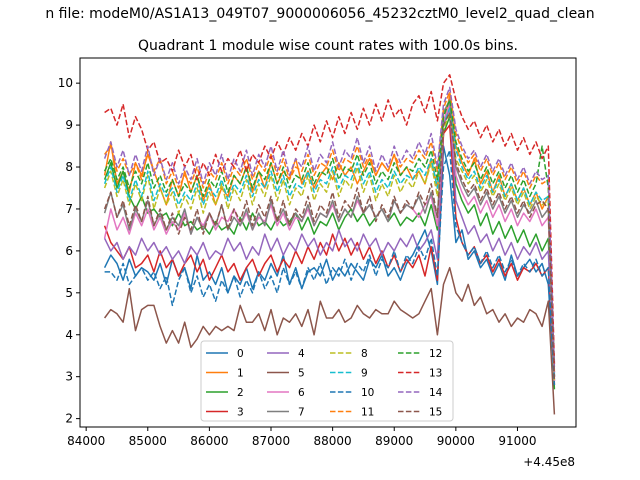  I want to click on x-tick-label: 86000, so click(209, 441).